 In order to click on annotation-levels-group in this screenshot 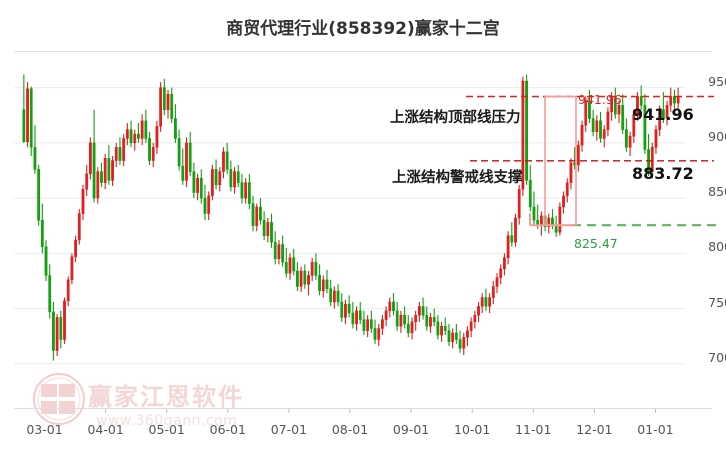, I will do `click(594, 161)`.